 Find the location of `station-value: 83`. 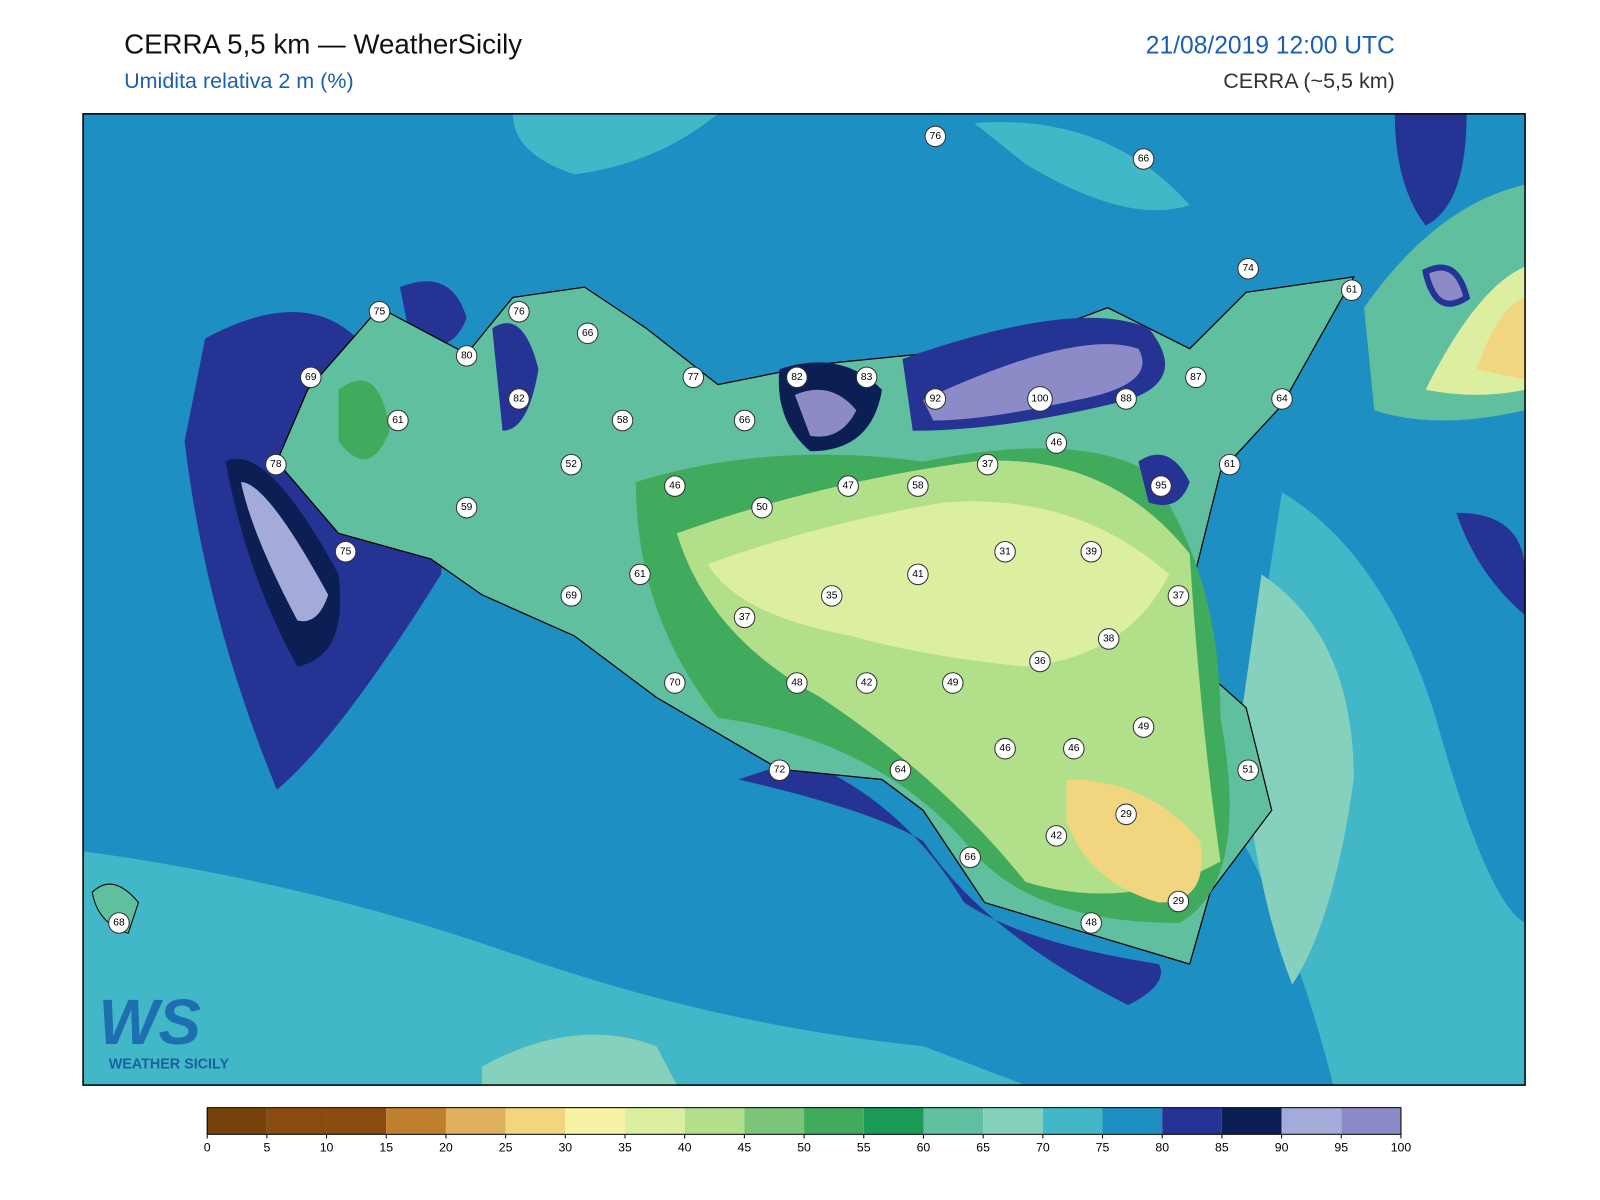

station-value: 83 is located at coordinates (867, 377).